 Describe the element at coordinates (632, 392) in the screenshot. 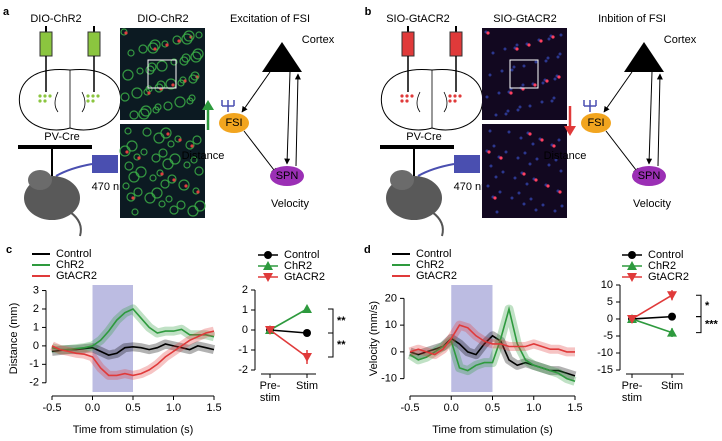

I see `x-tick-label: Pre- stim` at that location.